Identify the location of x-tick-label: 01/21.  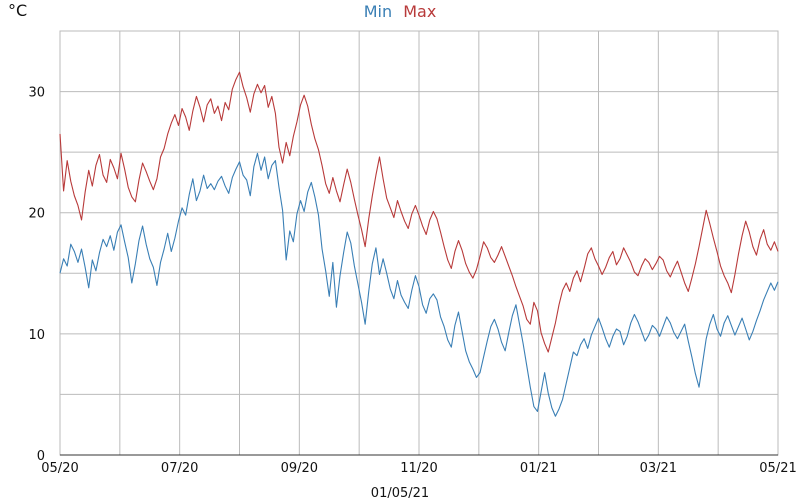
(538, 468).